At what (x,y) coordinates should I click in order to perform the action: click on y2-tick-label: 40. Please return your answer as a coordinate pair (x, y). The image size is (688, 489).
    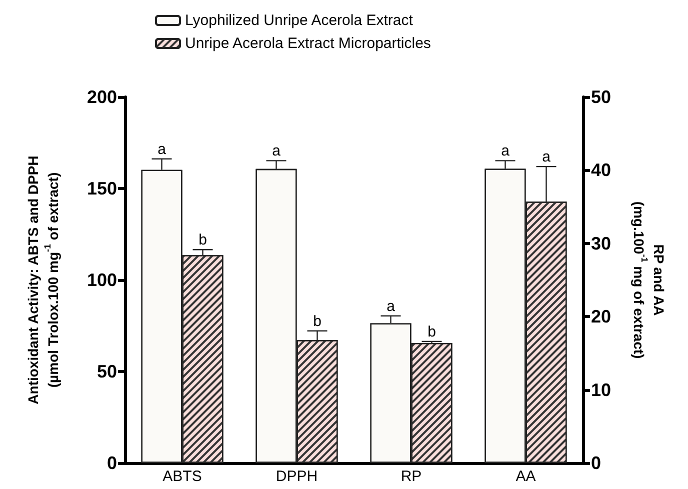
    Looking at the image, I should click on (601, 170).